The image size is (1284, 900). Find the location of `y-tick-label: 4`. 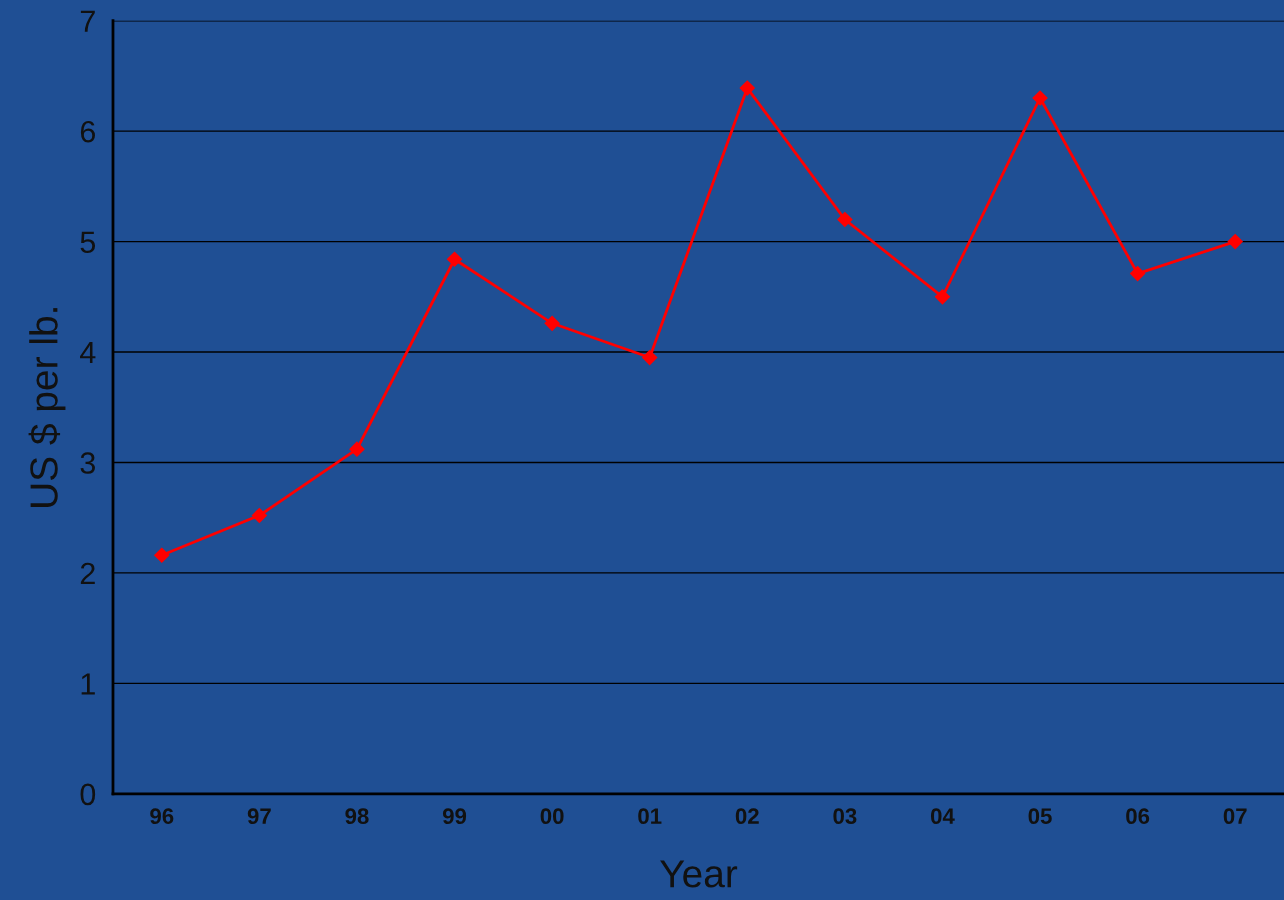

y-tick-label: 4 is located at coordinates (88, 353).